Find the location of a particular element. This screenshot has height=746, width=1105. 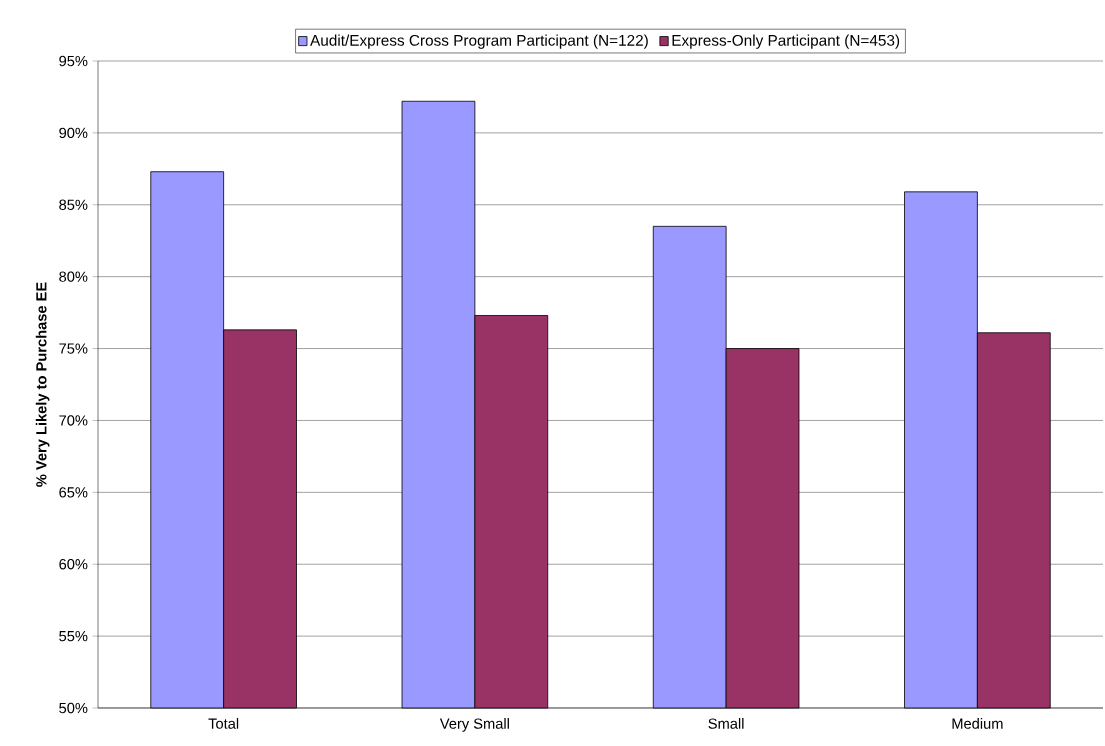

legend-label: Audit/Express Cross Program Participant (N=122) is located at coordinates (479, 41).